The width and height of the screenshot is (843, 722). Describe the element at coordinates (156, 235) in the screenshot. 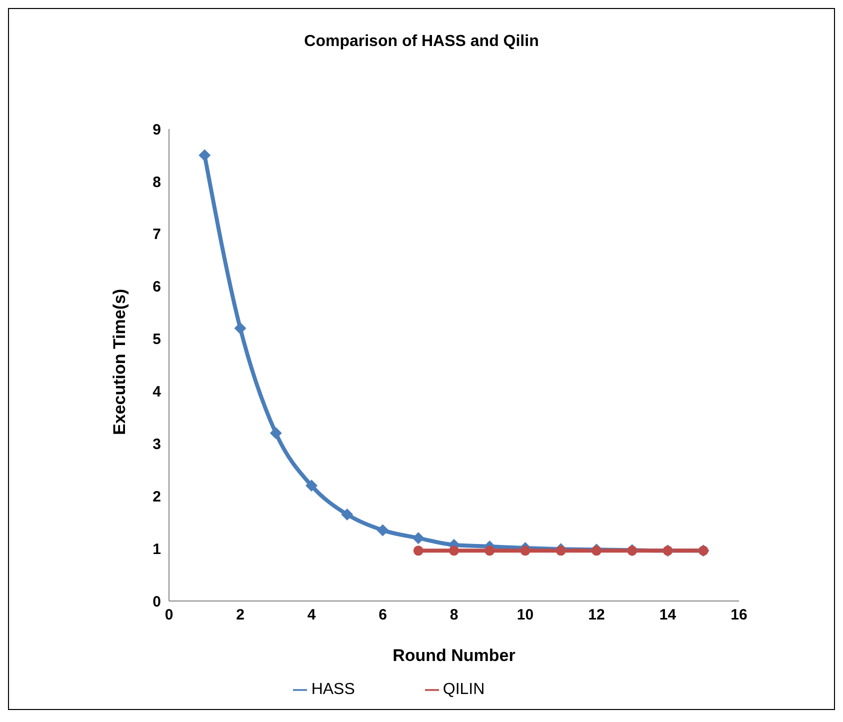

I see `y-tick-label: 7` at that location.